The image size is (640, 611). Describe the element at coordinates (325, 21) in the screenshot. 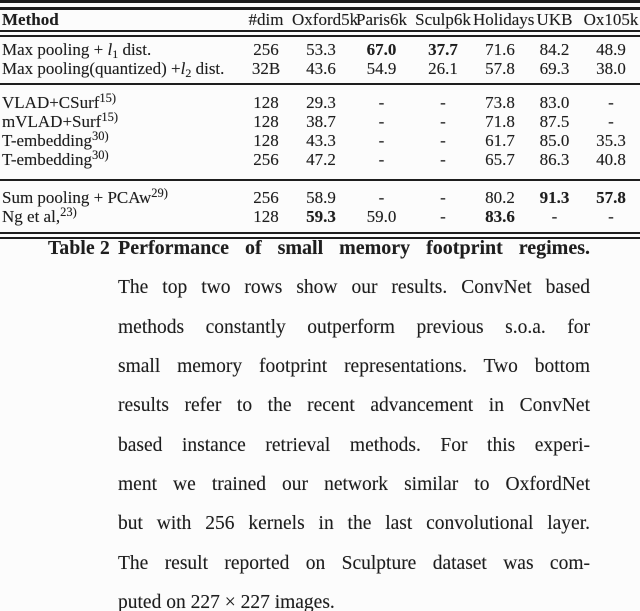

I see `column-header-oxford5k: Oxford5k` at that location.